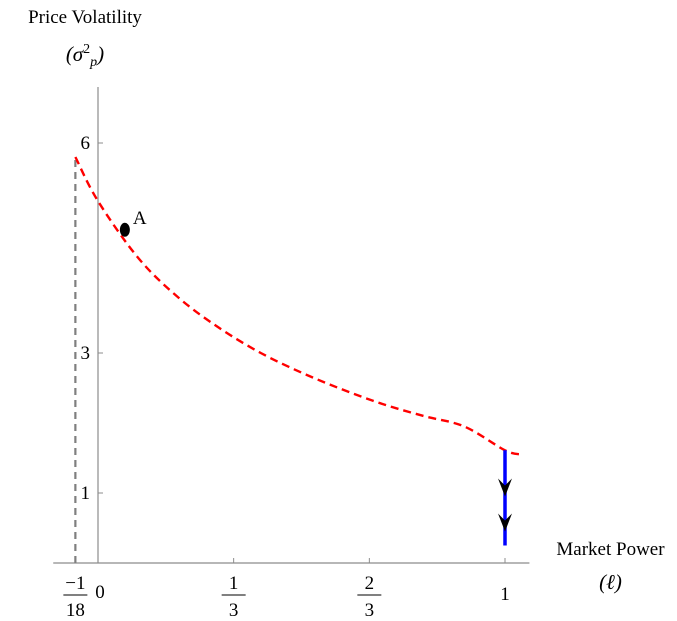  What do you see at coordinates (610, 549) in the screenshot?
I see `x-axis-label: Market Power` at bounding box center [610, 549].